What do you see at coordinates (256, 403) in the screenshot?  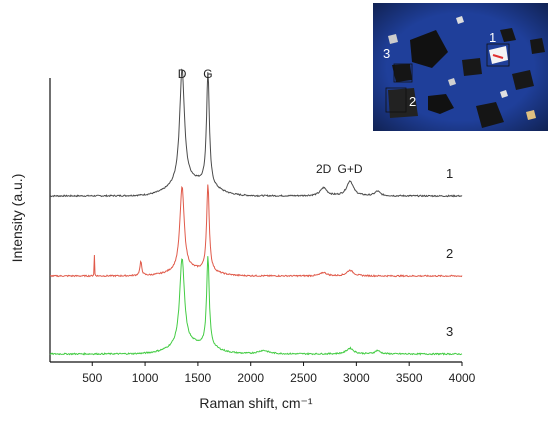 I see `x-axis-title: Raman shift, cm⁻¹` at bounding box center [256, 403].